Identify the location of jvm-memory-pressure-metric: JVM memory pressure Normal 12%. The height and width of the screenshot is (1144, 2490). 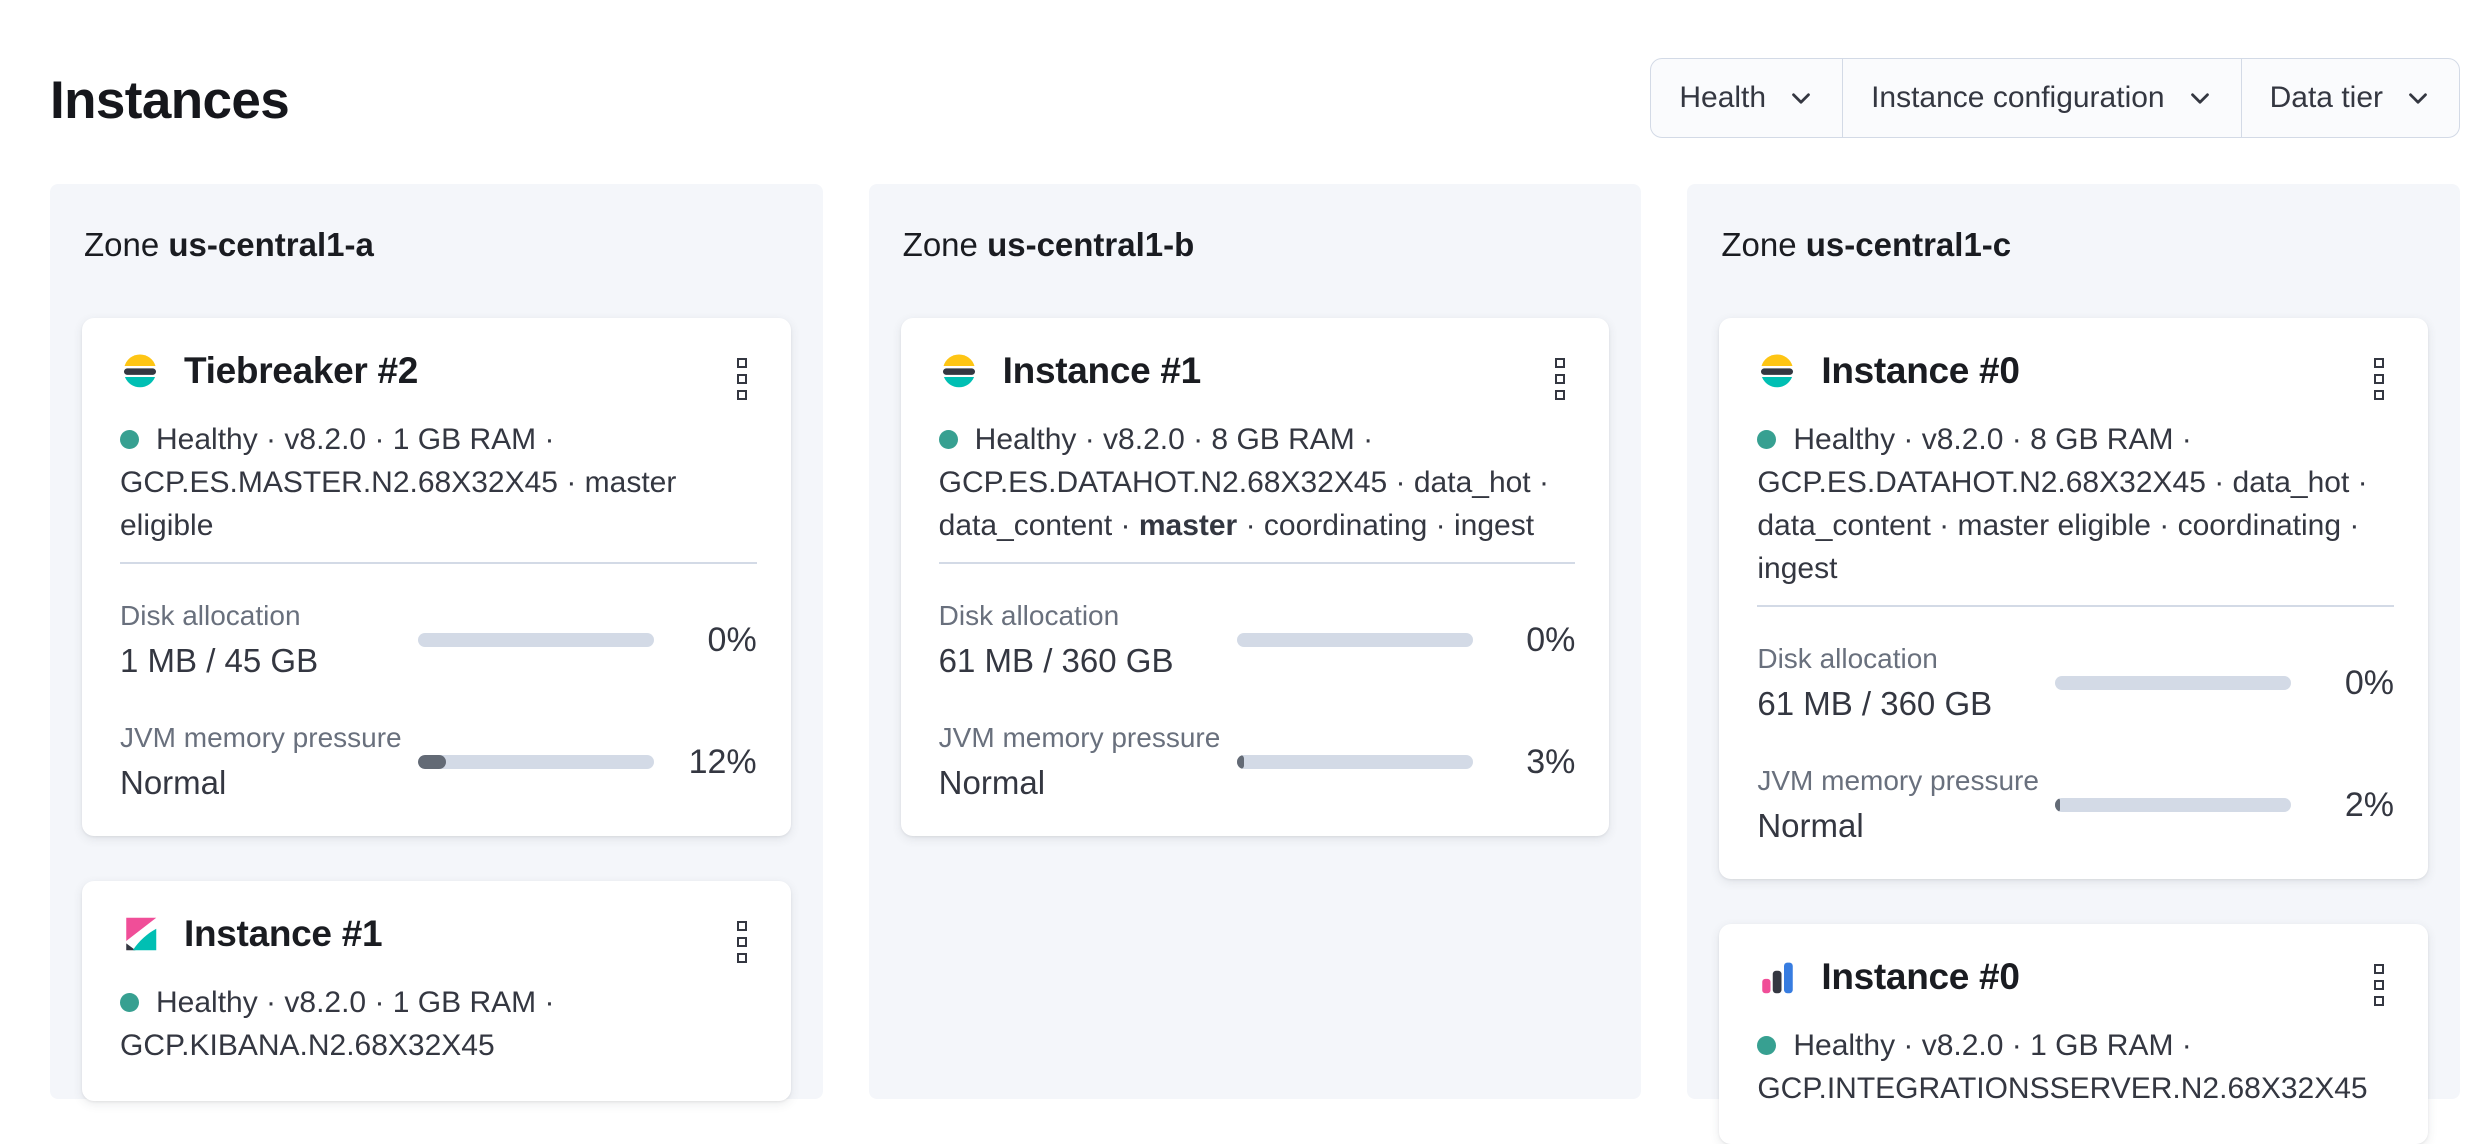
(438, 762).